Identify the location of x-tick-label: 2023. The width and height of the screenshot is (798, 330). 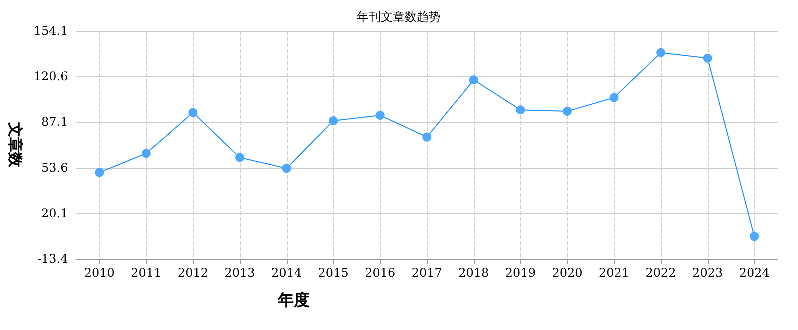
(708, 273).